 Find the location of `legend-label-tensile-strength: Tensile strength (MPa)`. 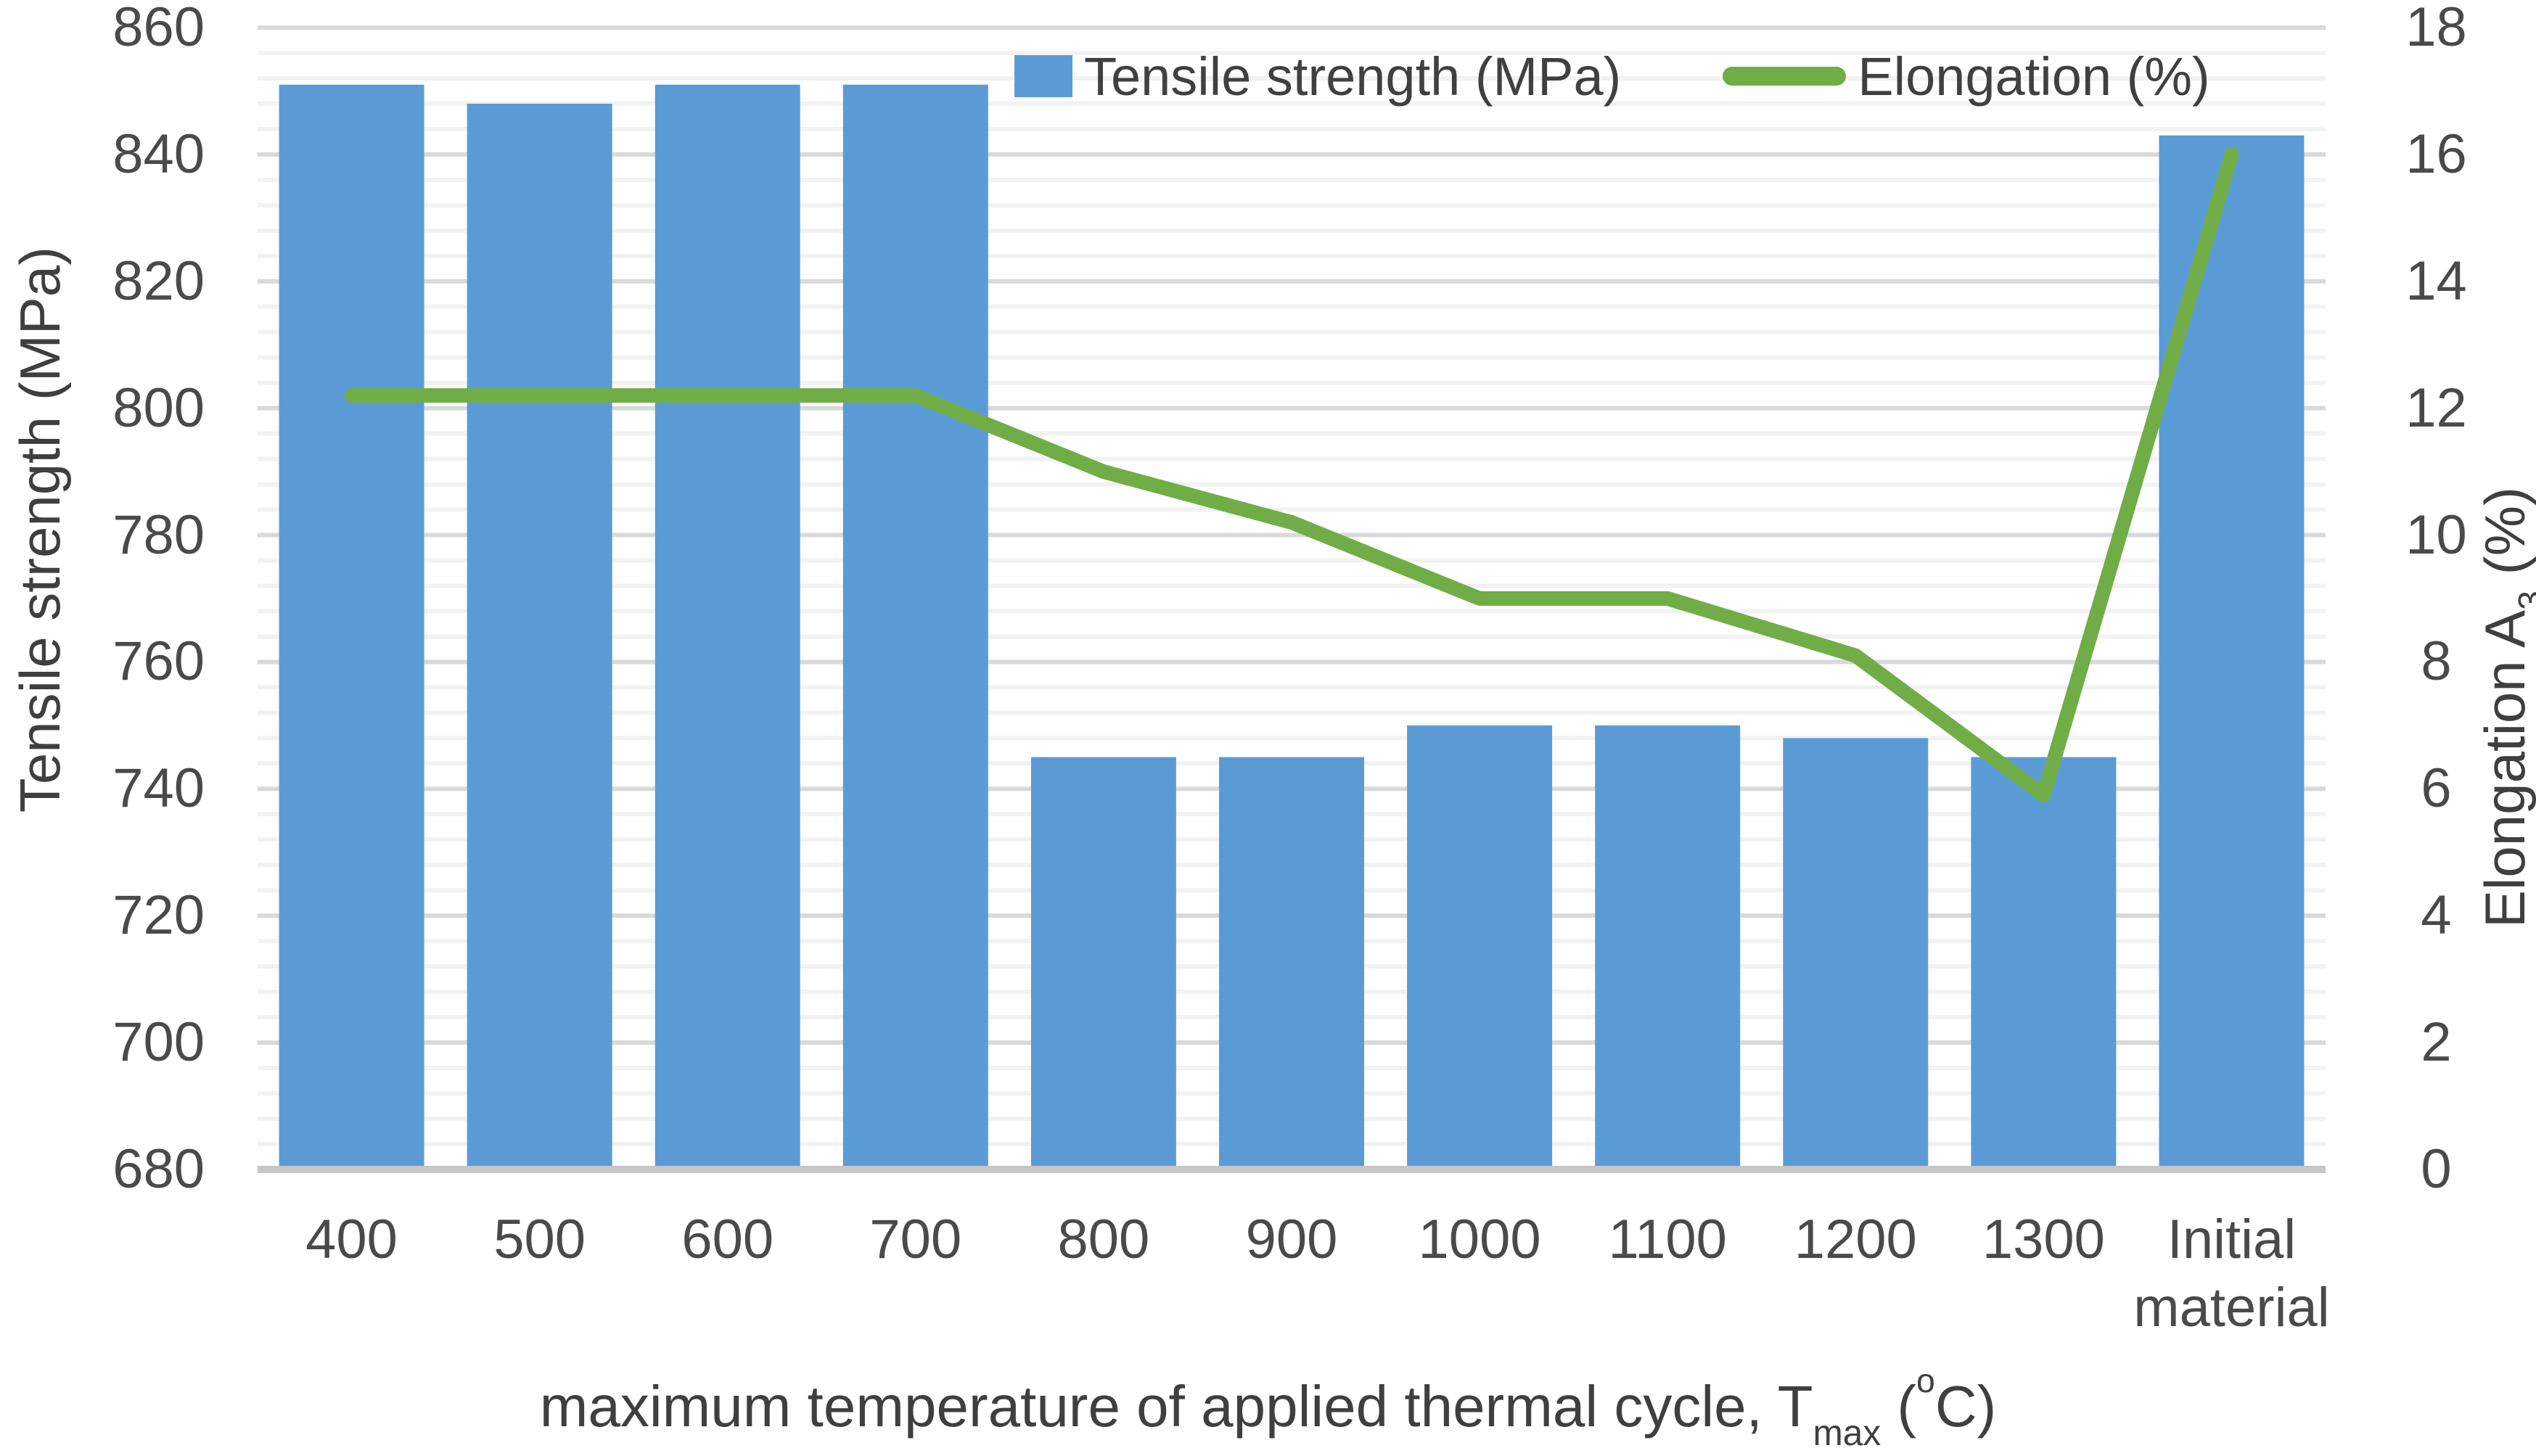

legend-label-tensile-strength: Tensile strength (MPa) is located at coordinates (1353, 76).